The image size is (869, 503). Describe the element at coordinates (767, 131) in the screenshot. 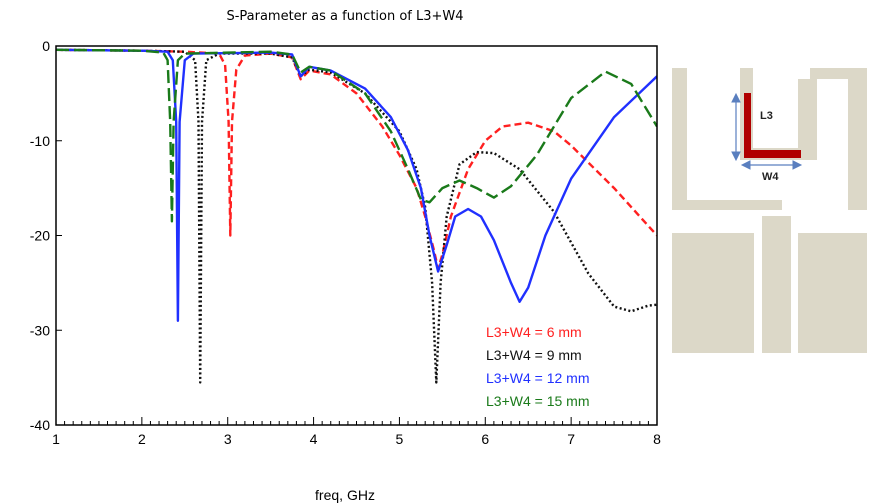

I see `dimension-arrows` at that location.